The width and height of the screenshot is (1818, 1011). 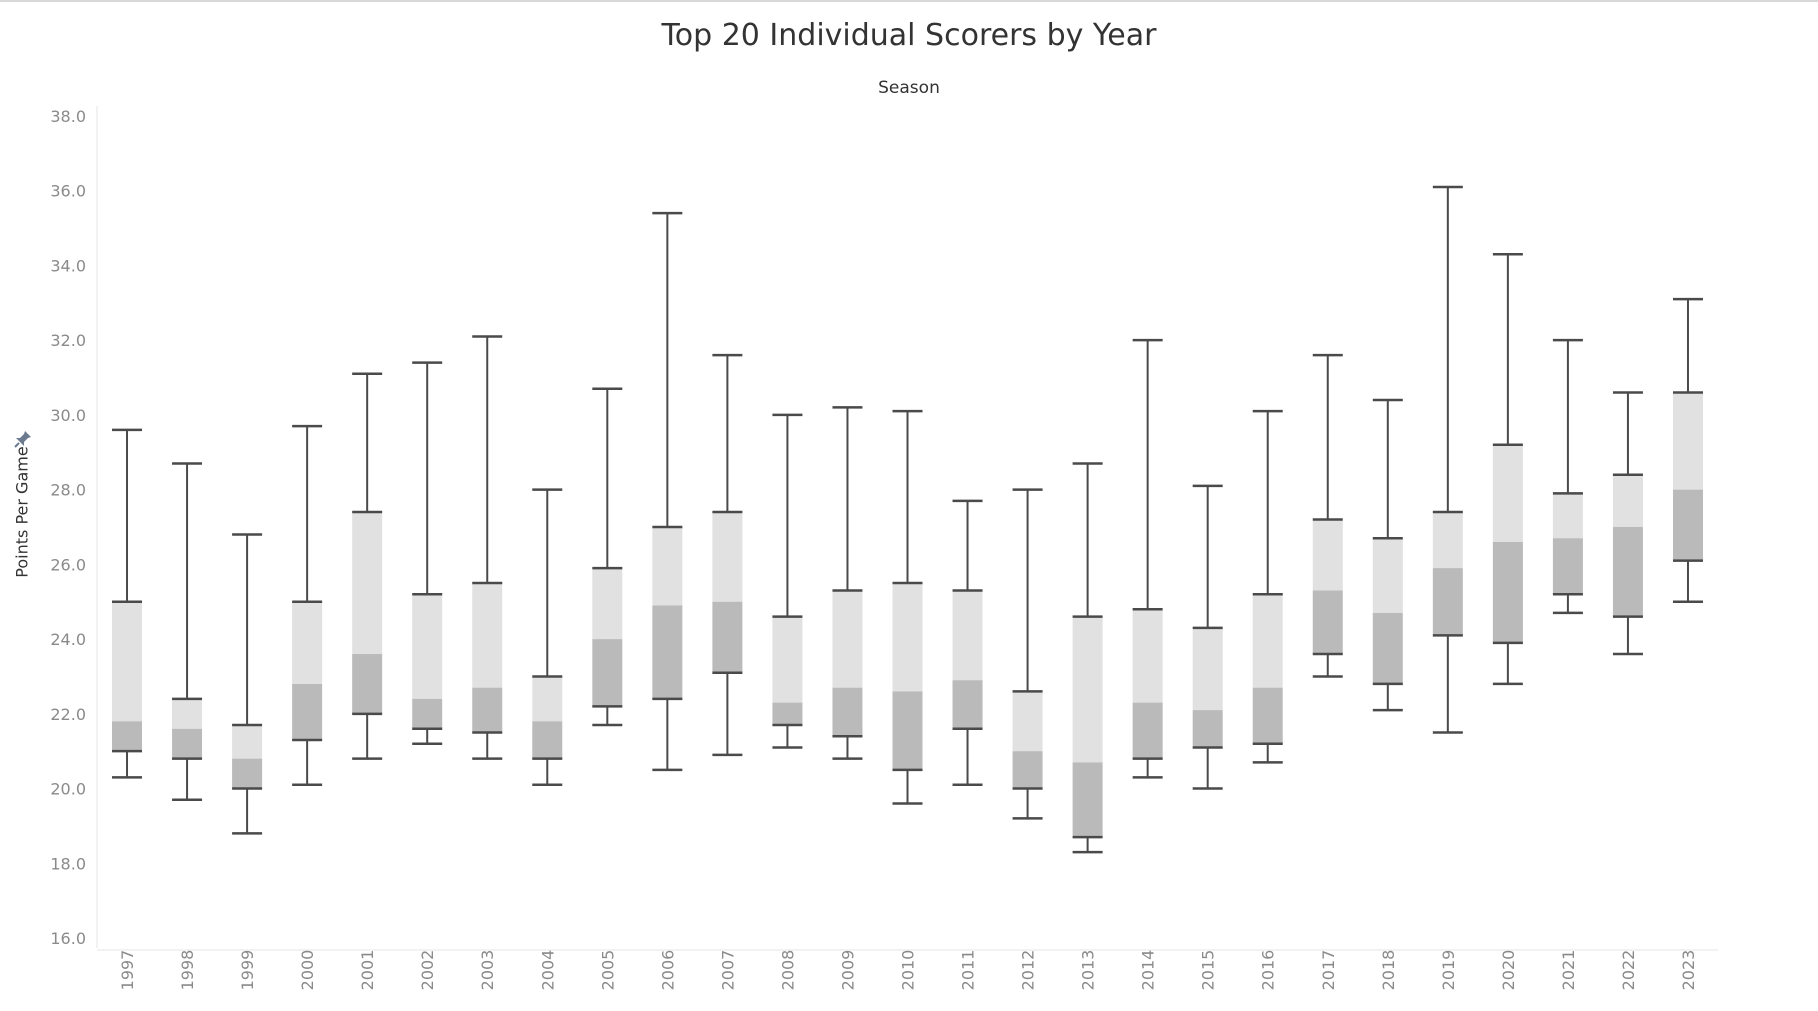 What do you see at coordinates (23, 439) in the screenshot?
I see `pin-icon` at bounding box center [23, 439].